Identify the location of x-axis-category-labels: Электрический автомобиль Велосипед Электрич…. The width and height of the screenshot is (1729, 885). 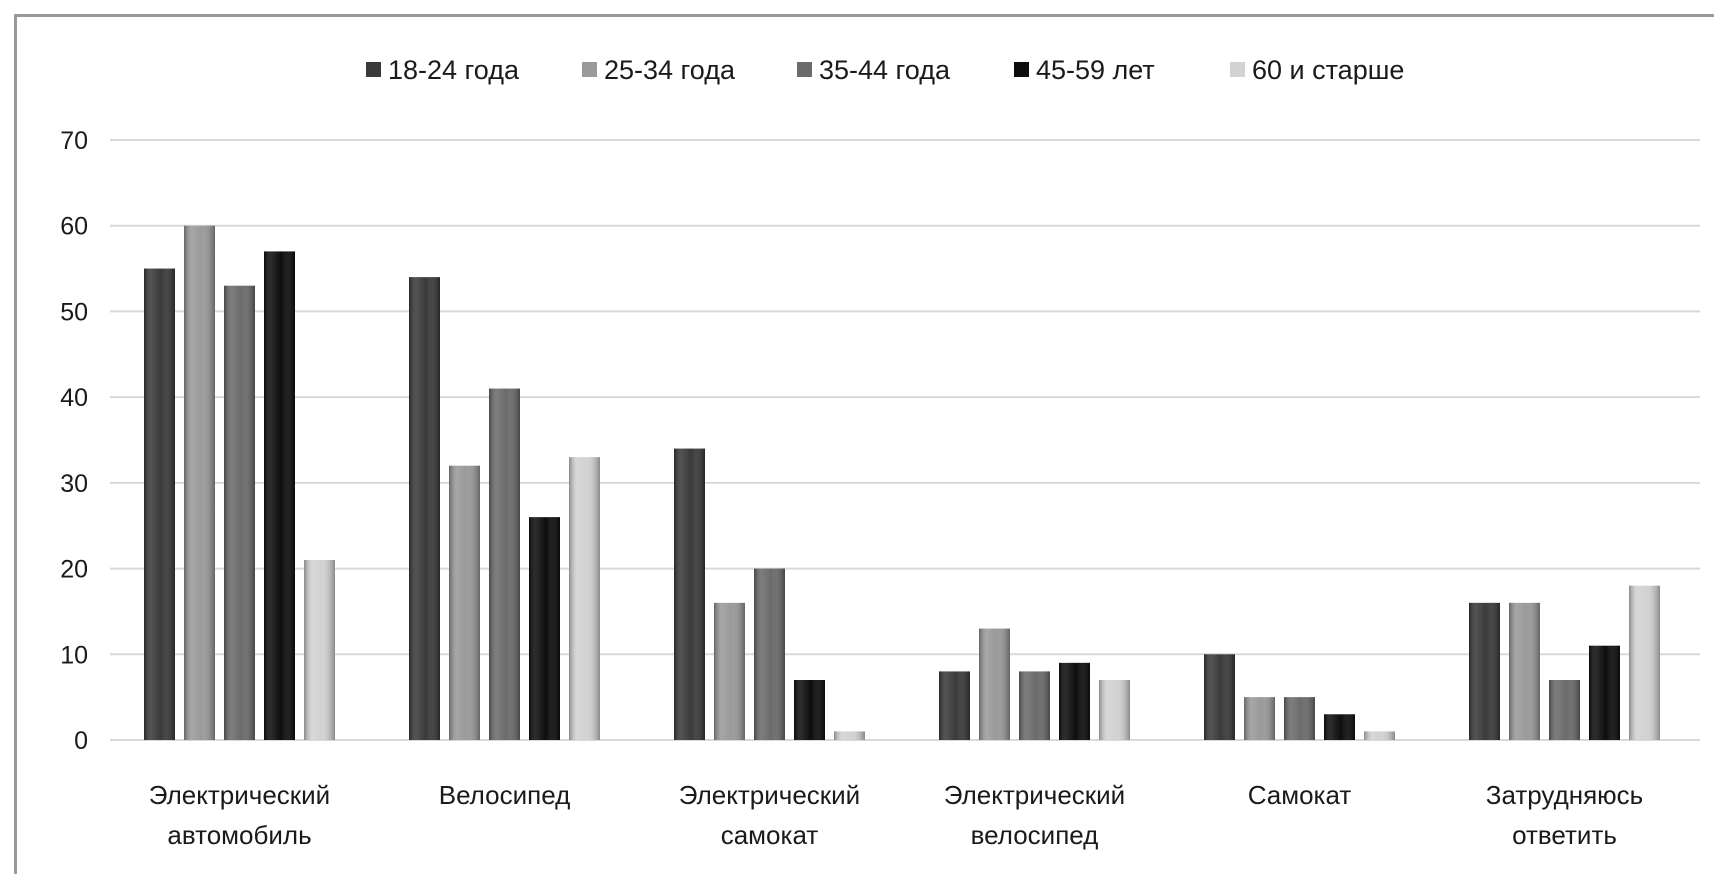
(896, 815).